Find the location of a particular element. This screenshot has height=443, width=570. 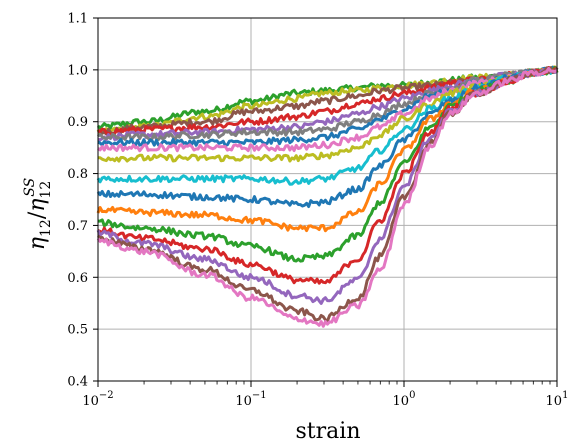

y-label-main-sub: 12 is located at coordinates (46, 228).